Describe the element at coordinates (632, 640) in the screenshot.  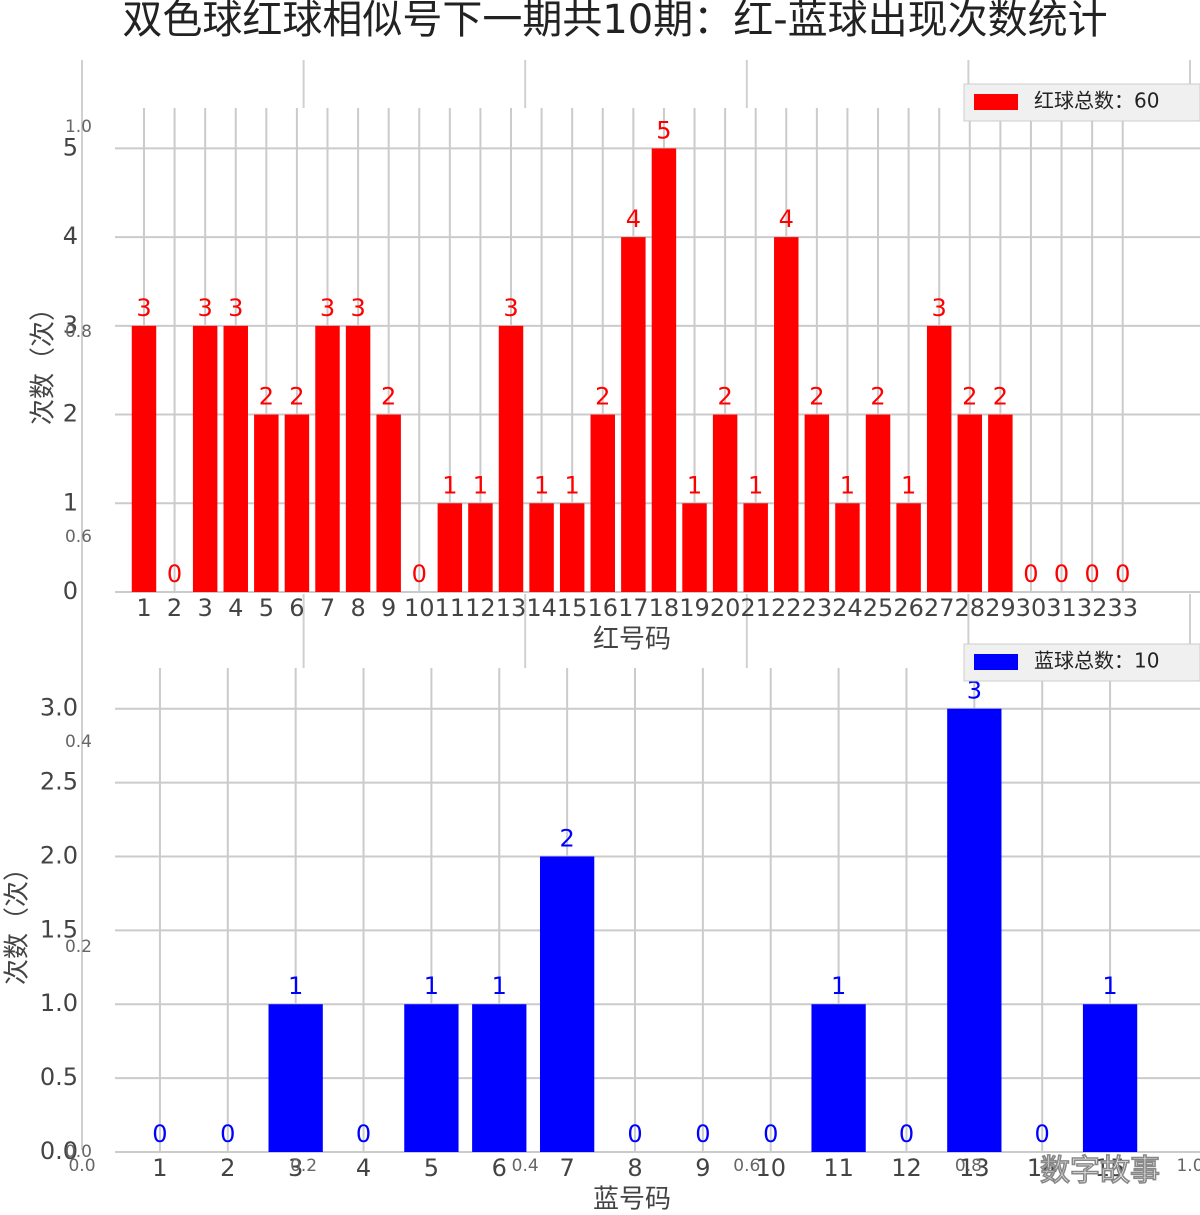
I see `x-axis-label: 红号码` at that location.